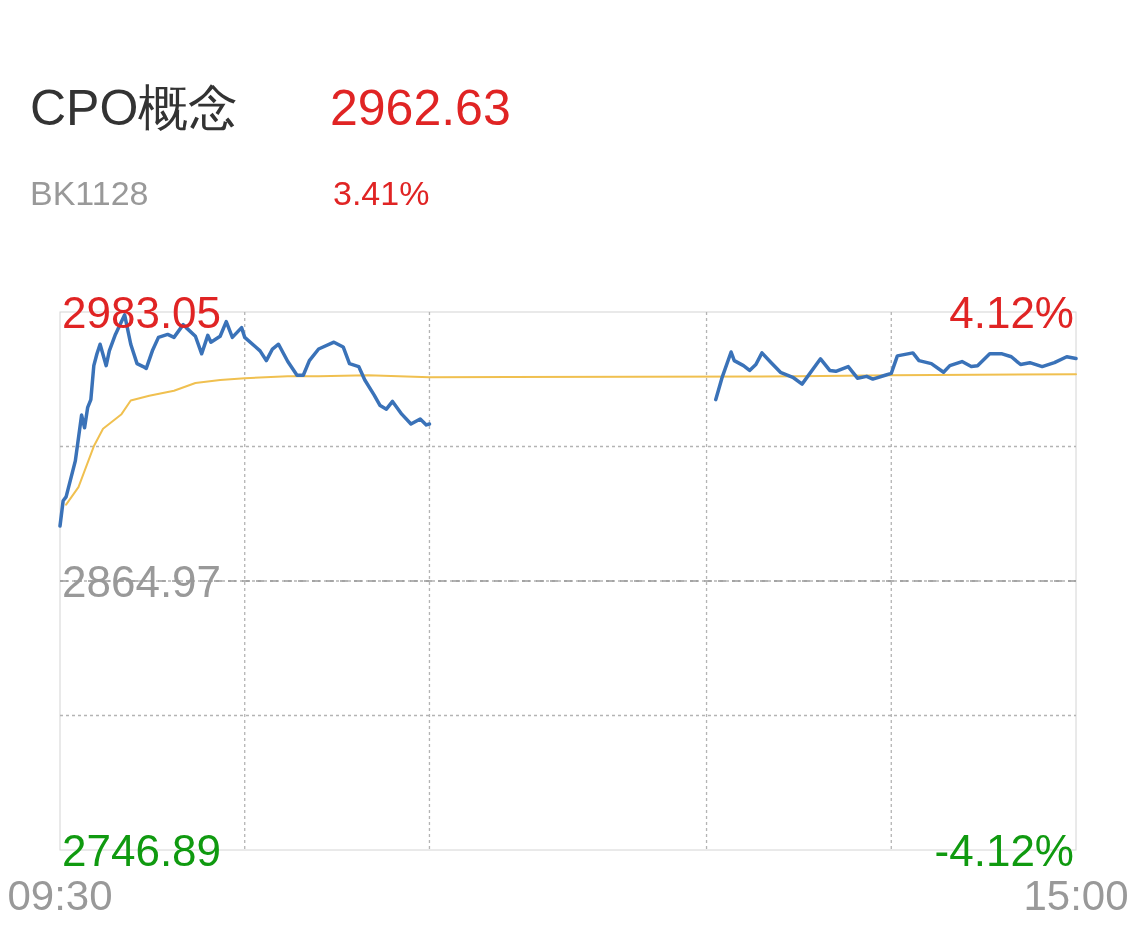 The width and height of the screenshot is (1136, 933). Describe the element at coordinates (1011, 312) in the screenshot. I see `y2-tick-label: 4.12%` at that location.